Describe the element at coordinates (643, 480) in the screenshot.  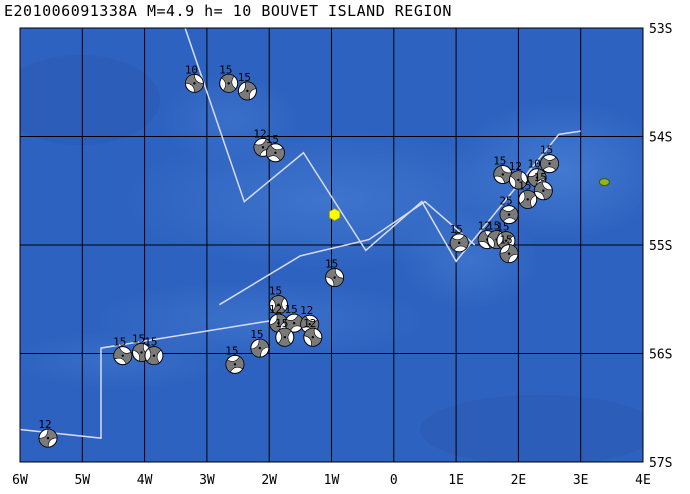
I see `lon-tick-label: 4E` at that location.